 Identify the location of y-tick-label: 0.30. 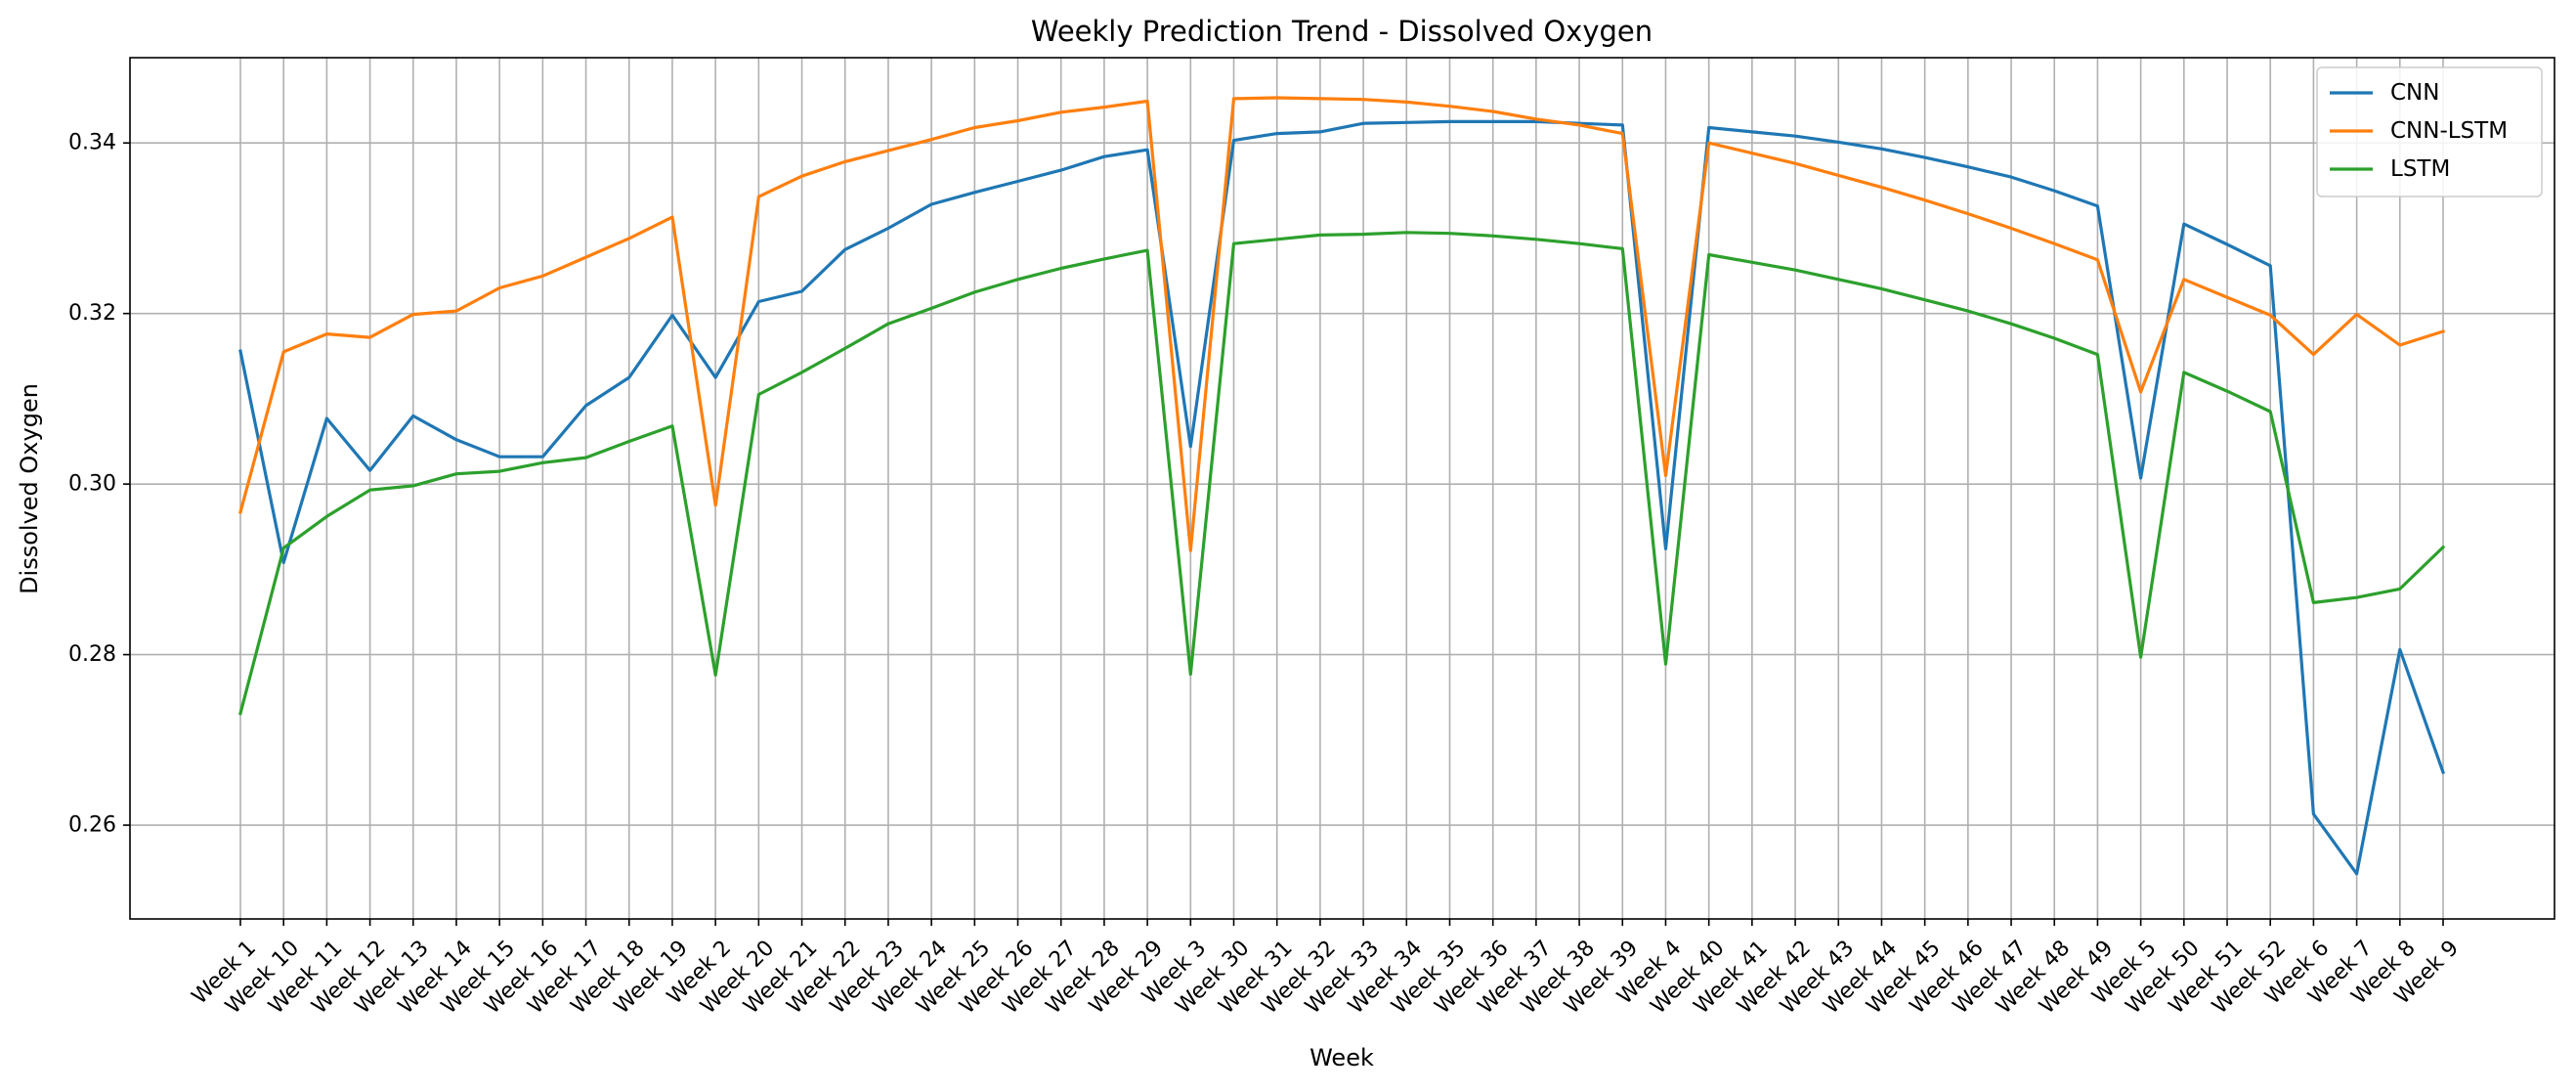
(92, 484).